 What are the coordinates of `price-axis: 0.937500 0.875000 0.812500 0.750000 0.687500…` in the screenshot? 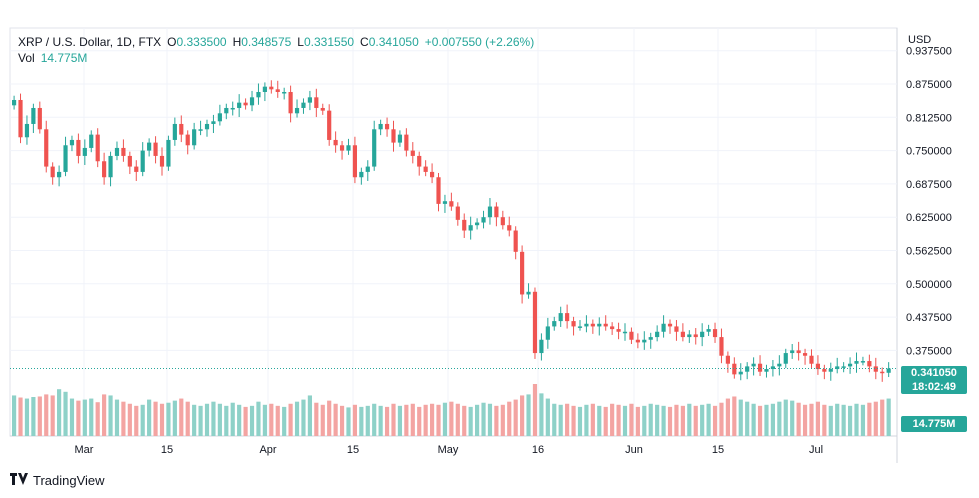 It's located at (929, 202).